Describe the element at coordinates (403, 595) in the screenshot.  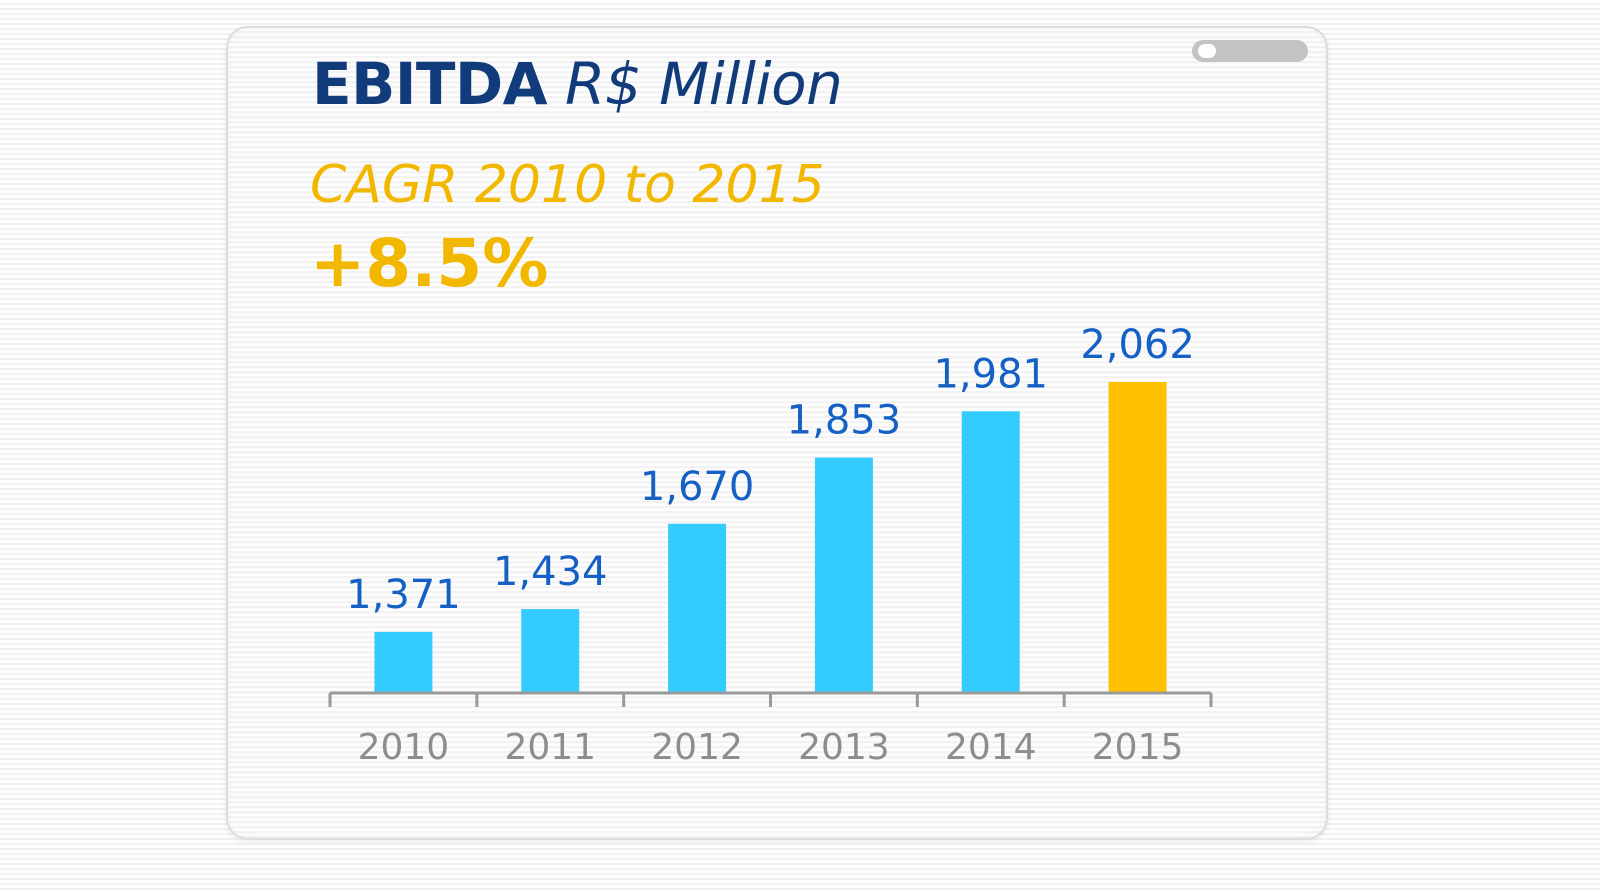
I see `value-label-2010: 1,371` at that location.